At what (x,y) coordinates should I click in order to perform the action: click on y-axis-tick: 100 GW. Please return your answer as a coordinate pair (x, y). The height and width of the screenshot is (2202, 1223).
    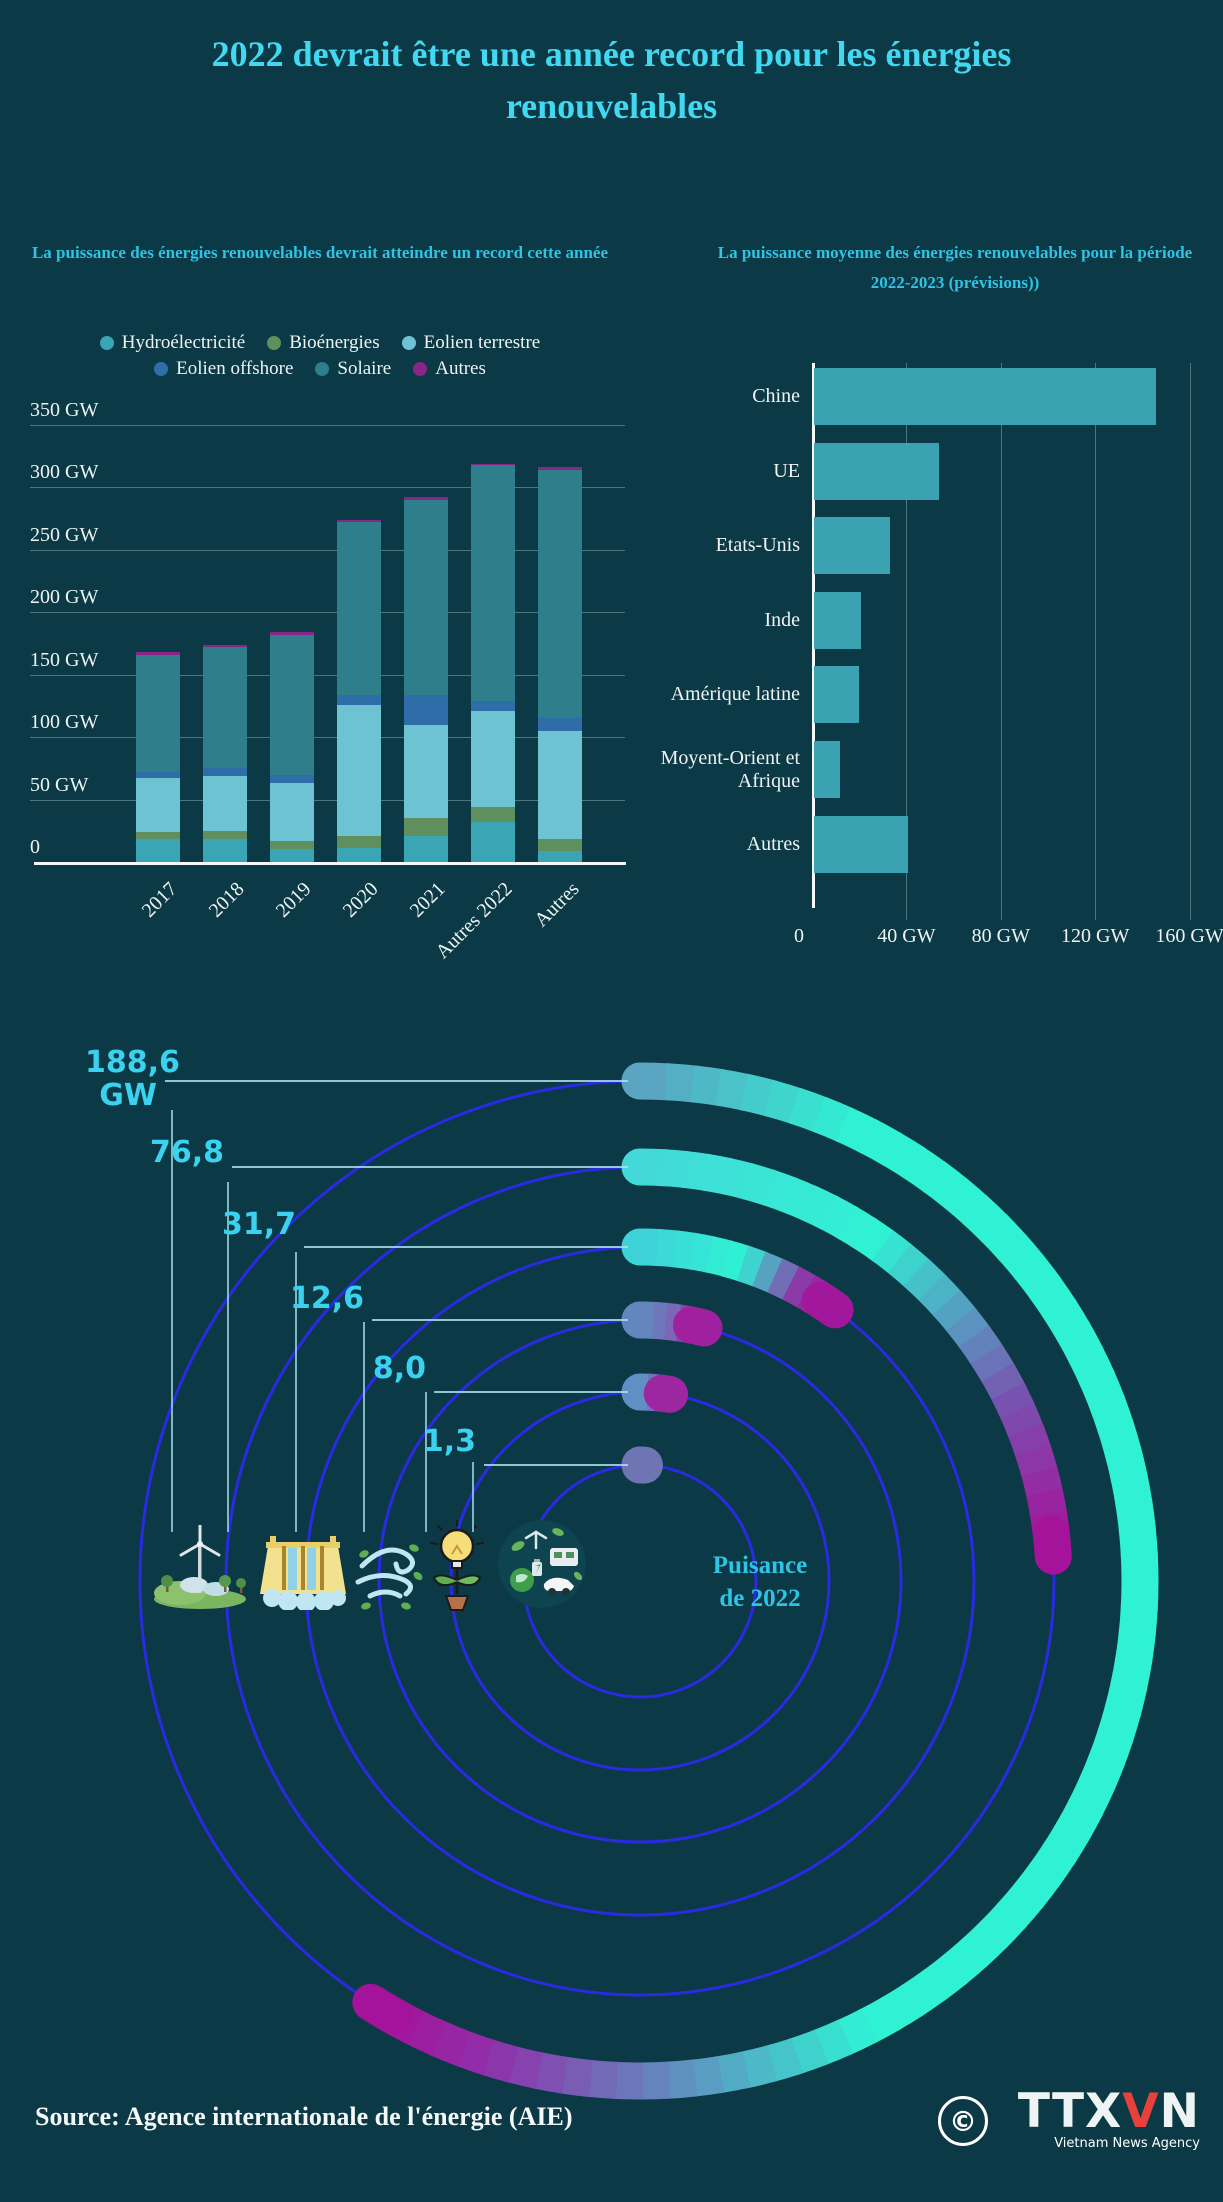
    Looking at the image, I should click on (64, 722).